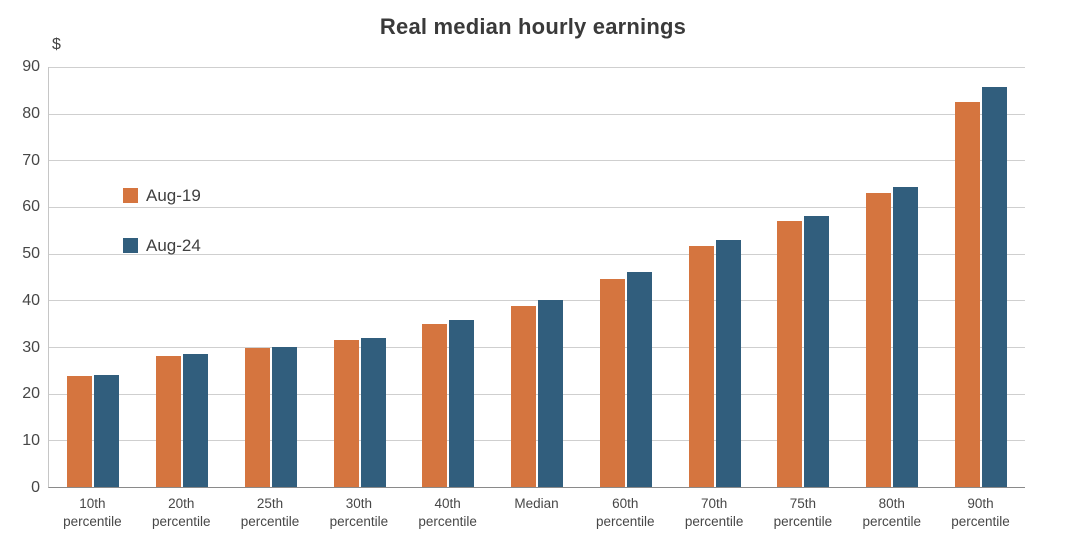 This screenshot has height=555, width=1066. I want to click on bar-group-25th-percentile, so click(270, 277).